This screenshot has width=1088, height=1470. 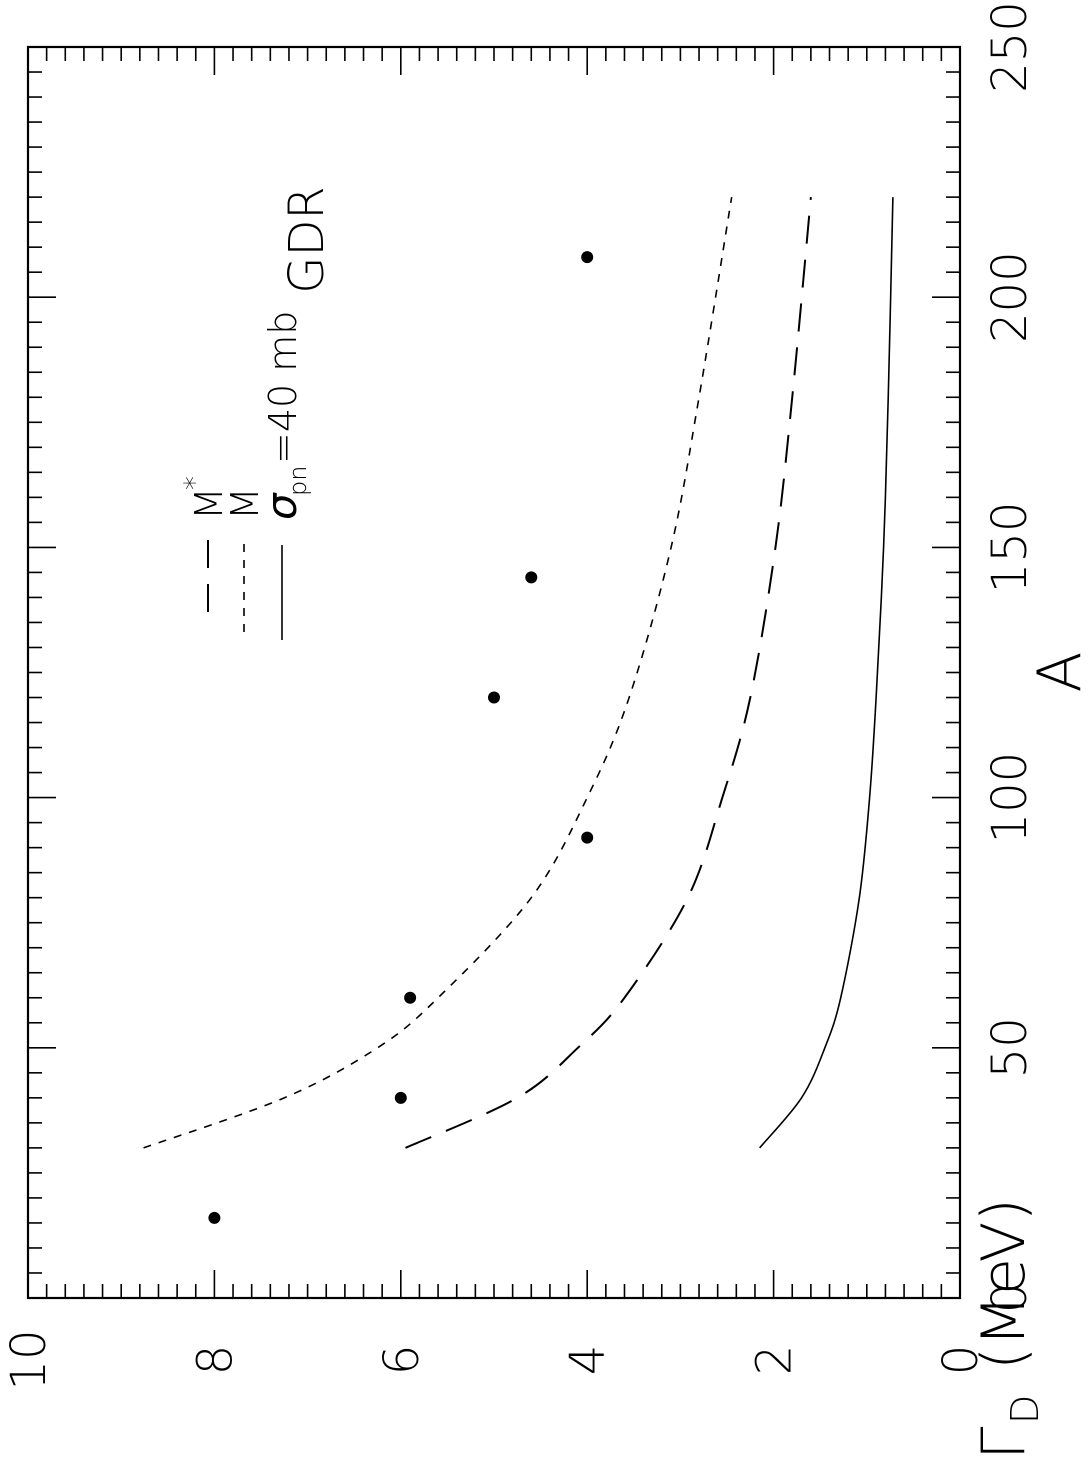 I want to click on x-tick-label: 0, so click(x=1010, y=1298).